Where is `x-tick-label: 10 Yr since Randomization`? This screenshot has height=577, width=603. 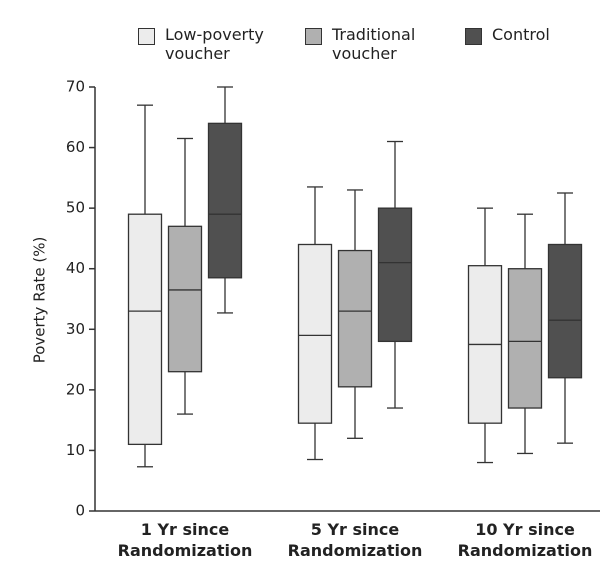 x-tick-label: 10 Yr since Randomization is located at coordinates (525, 540).